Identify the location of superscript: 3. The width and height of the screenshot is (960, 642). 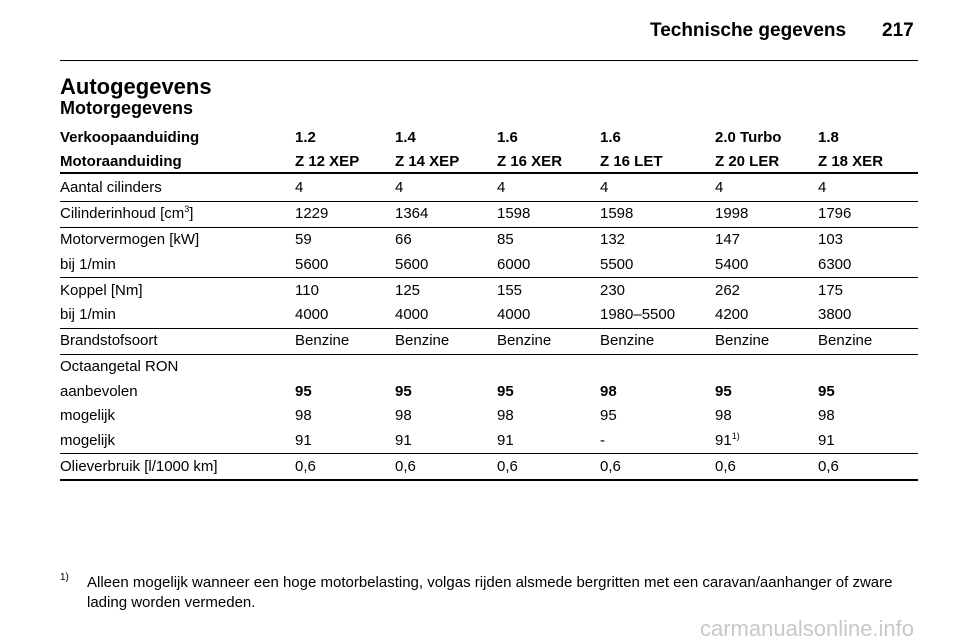
(187, 209).